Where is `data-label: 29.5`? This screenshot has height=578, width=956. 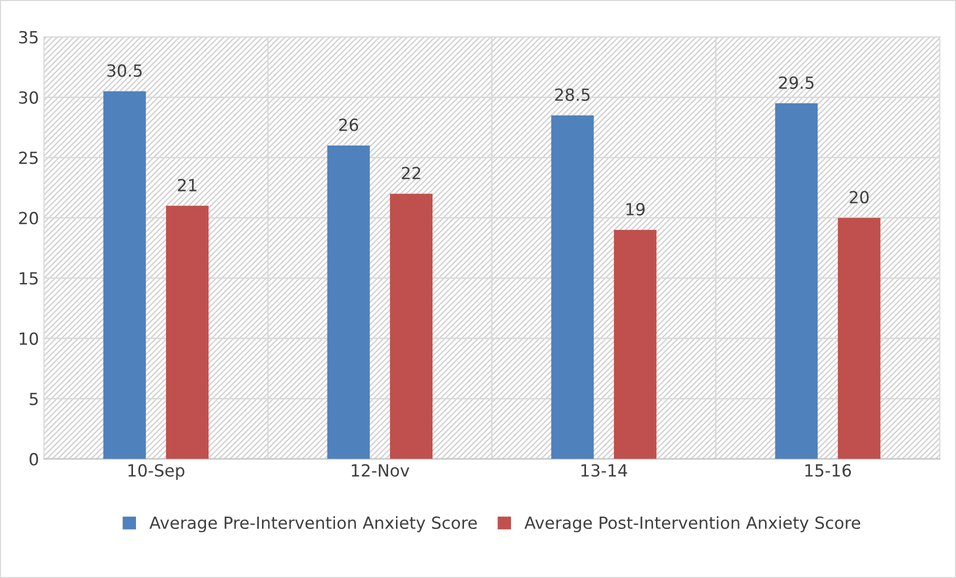 data-label: 29.5 is located at coordinates (796, 82).